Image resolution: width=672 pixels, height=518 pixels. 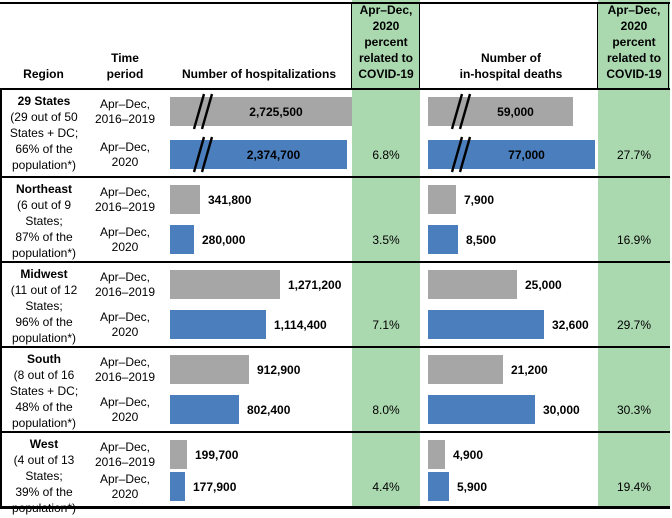 What do you see at coordinates (44, 101) in the screenshot?
I see `region-name: 29 States` at bounding box center [44, 101].